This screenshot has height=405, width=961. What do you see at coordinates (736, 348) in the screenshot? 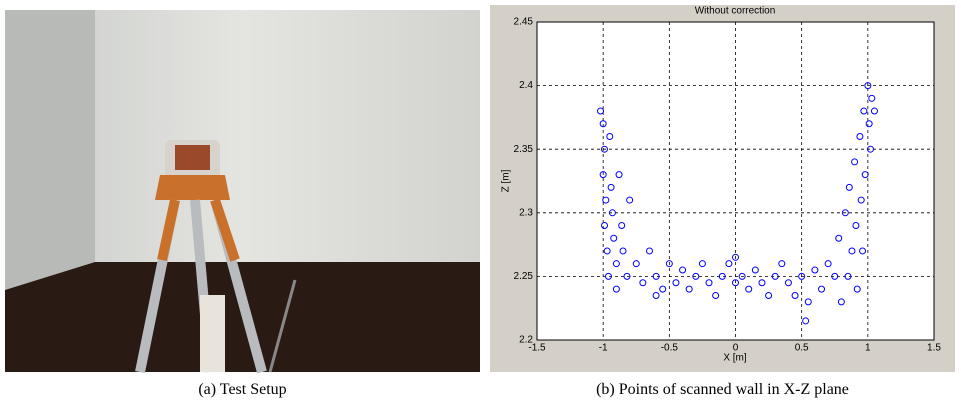
I see `x-tick-label: 0` at bounding box center [736, 348].